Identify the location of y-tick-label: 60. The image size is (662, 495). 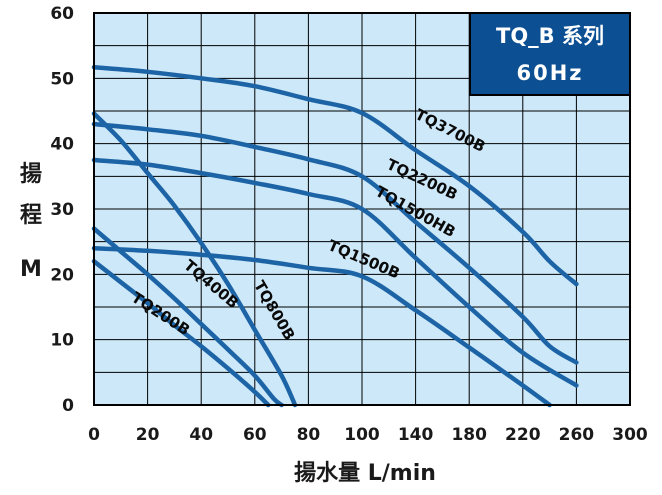
(62, 14).